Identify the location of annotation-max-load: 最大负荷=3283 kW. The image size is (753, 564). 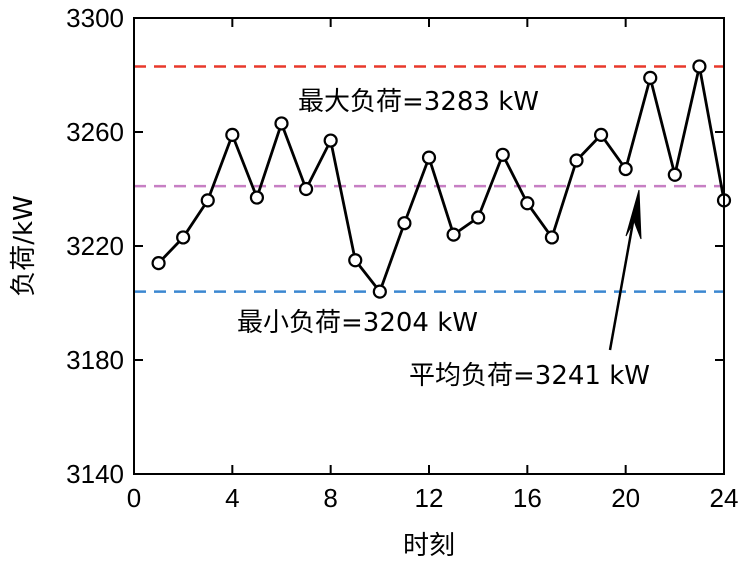
(418, 102).